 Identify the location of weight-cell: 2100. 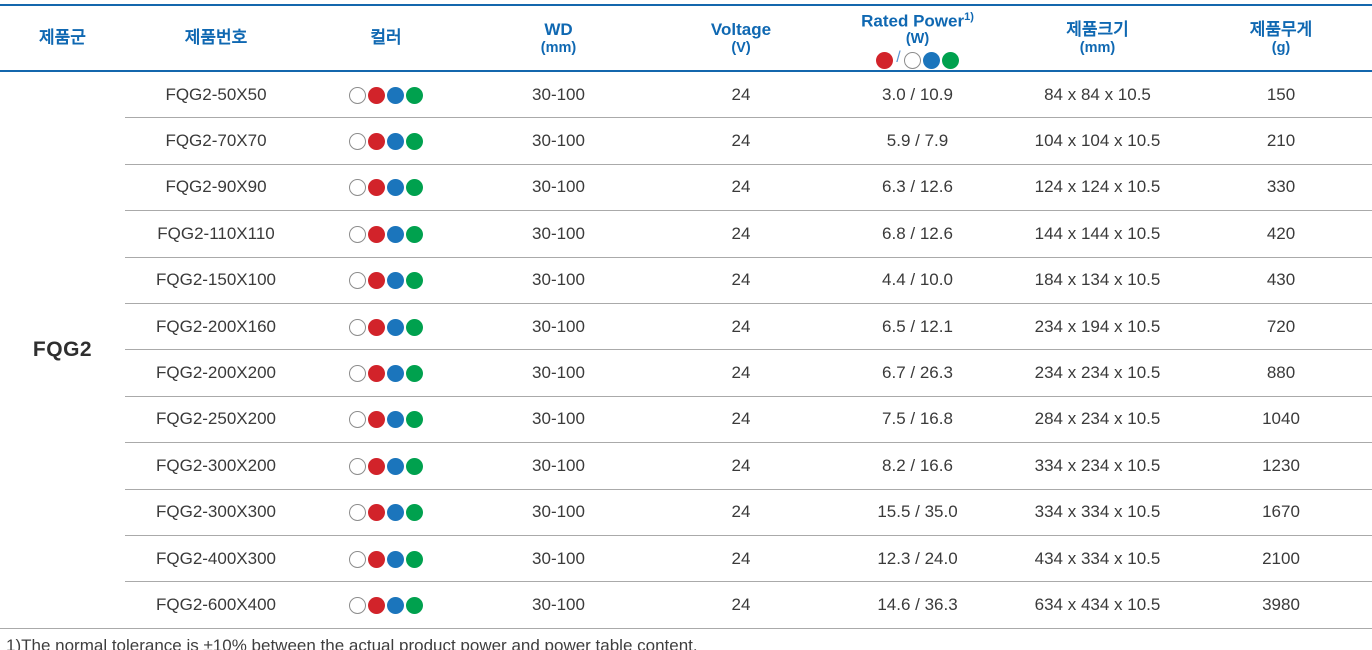
(1281, 559).